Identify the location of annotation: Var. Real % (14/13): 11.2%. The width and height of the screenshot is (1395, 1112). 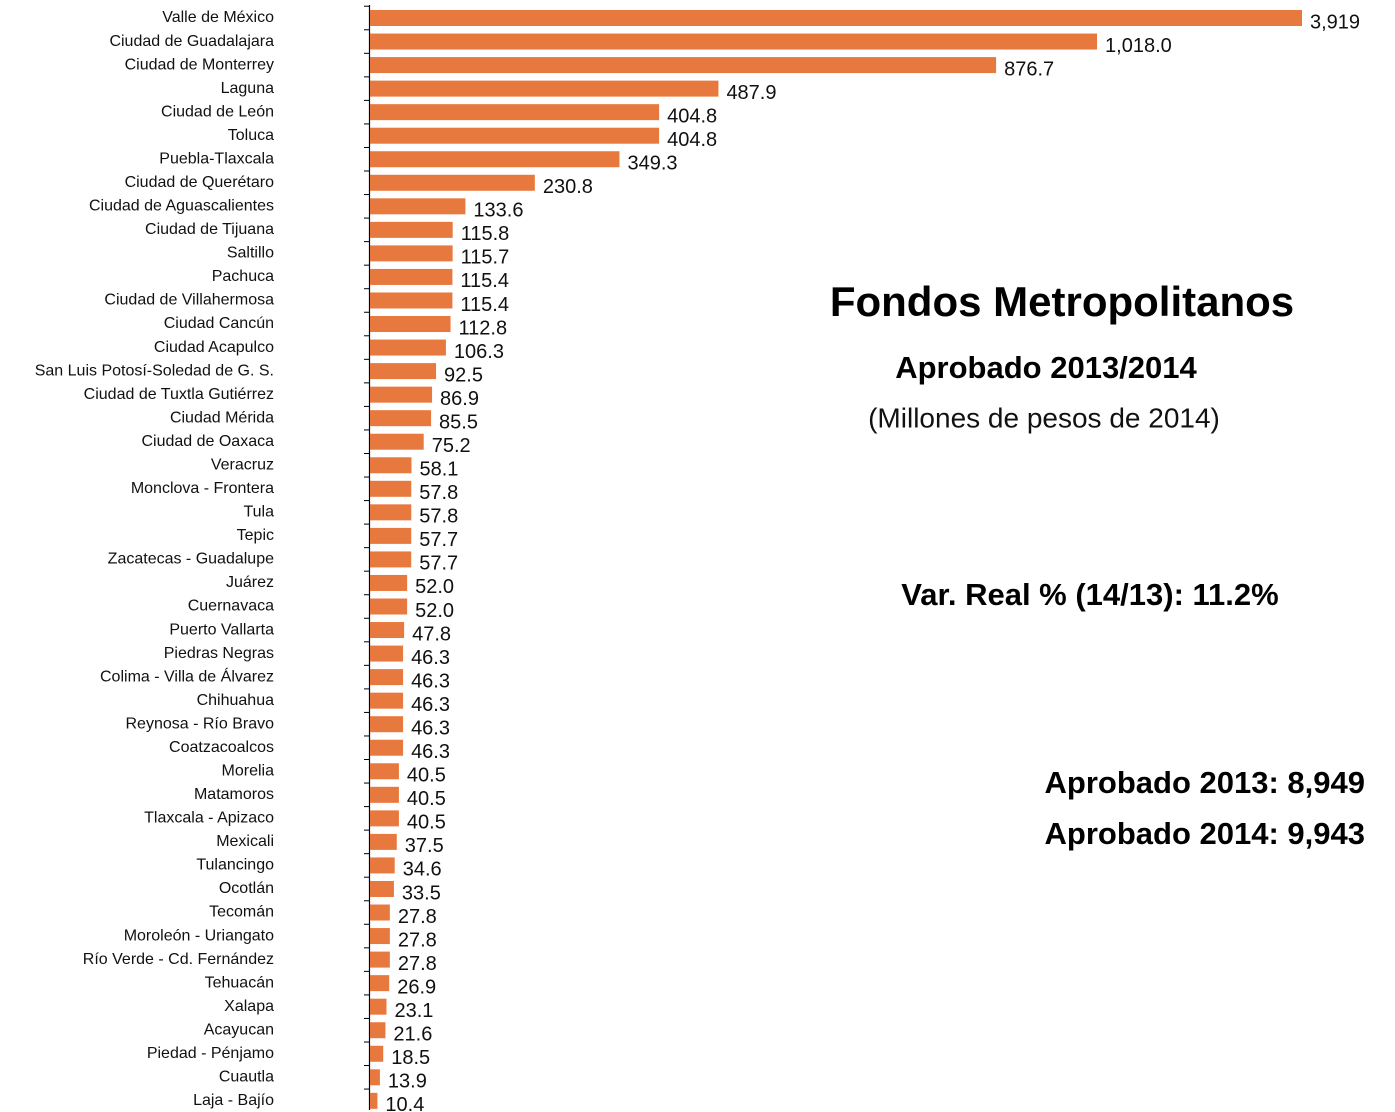
(1089, 594).